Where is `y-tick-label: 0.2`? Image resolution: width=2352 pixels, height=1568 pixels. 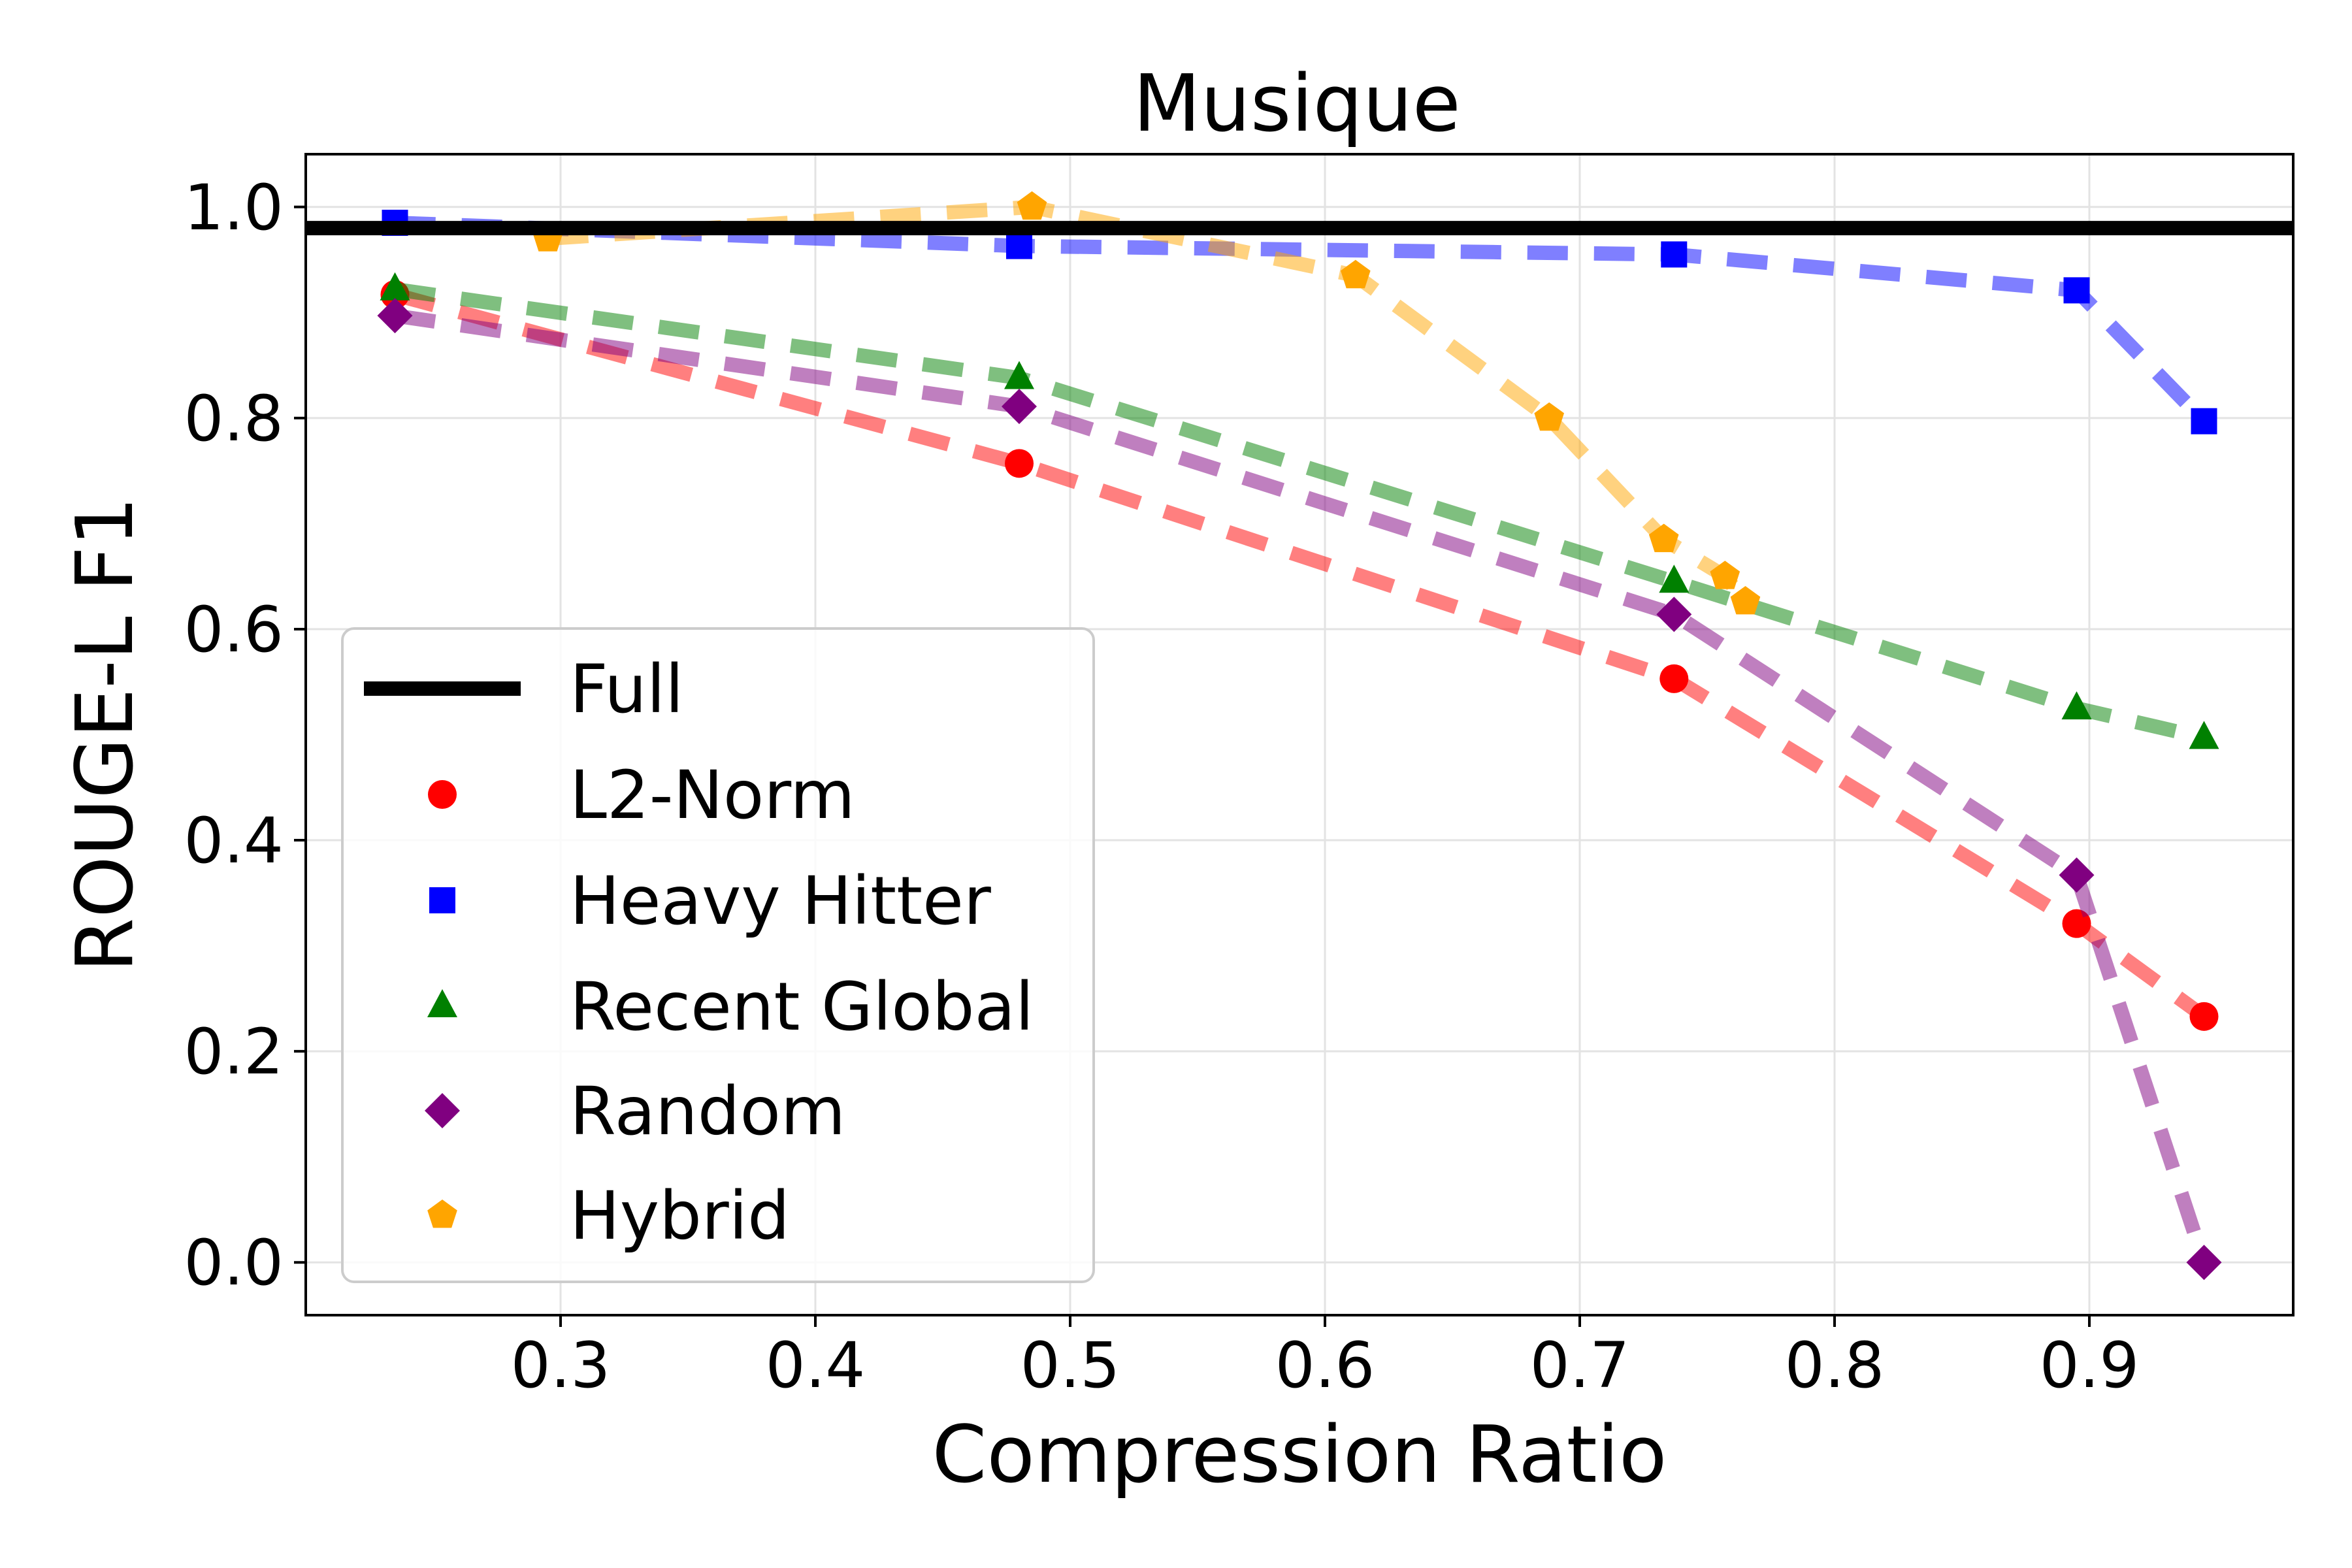 y-tick-label: 0.2 is located at coordinates (234, 1051).